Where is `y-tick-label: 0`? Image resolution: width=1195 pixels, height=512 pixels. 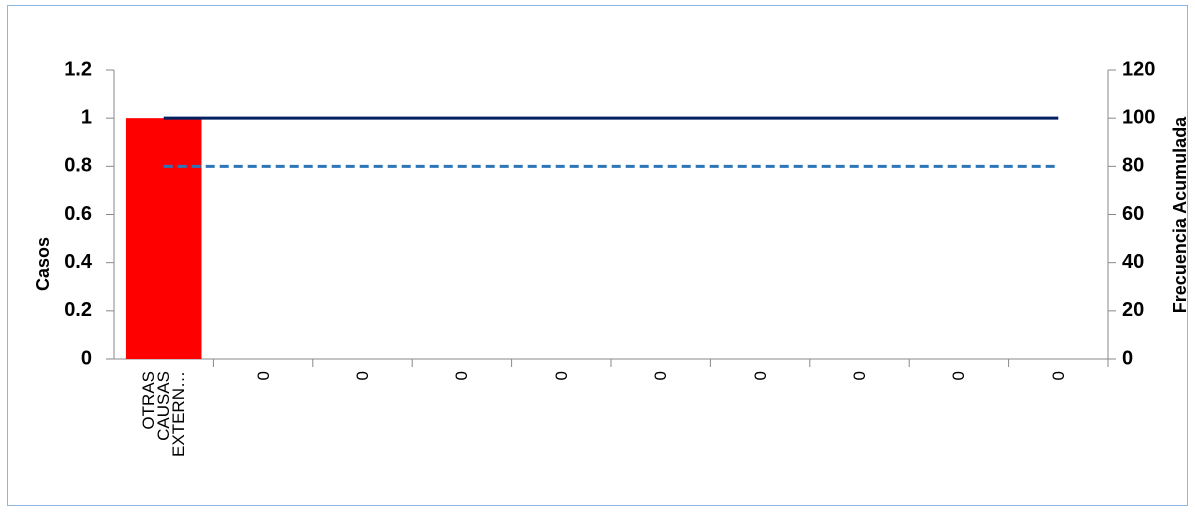 y-tick-label: 0 is located at coordinates (86, 358).